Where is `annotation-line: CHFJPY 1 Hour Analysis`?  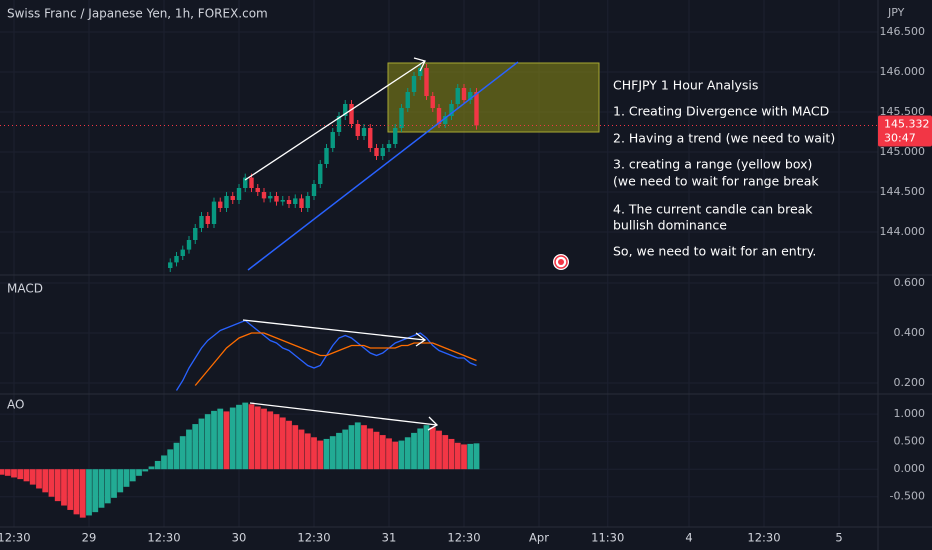 annotation-line: CHFJPY 1 Hour Analysis is located at coordinates (685, 85).